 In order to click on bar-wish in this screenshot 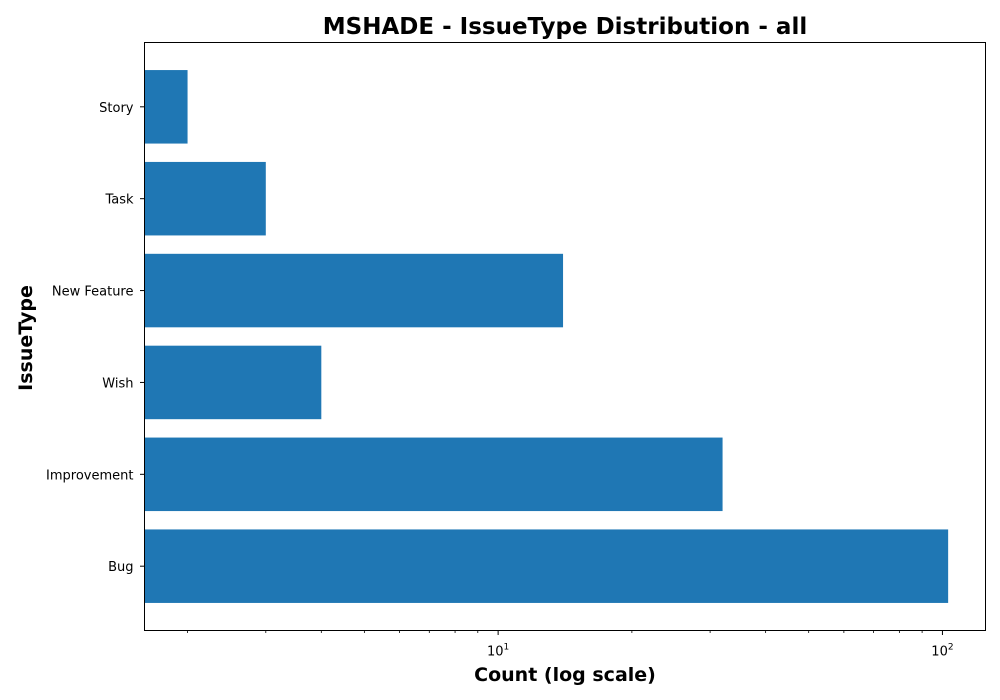, I will do `click(233, 382)`.